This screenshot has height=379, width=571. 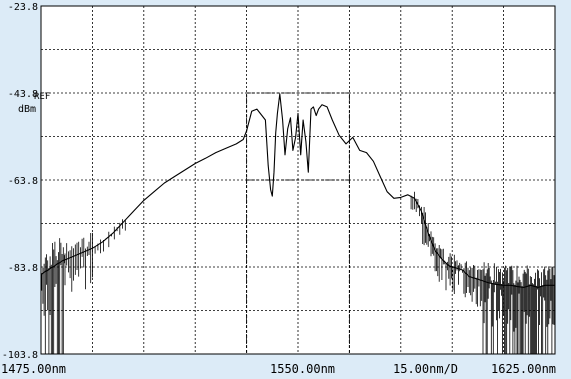 What do you see at coordinates (27, 109) in the screenshot?
I see `y-unit-label: dBm` at bounding box center [27, 109].